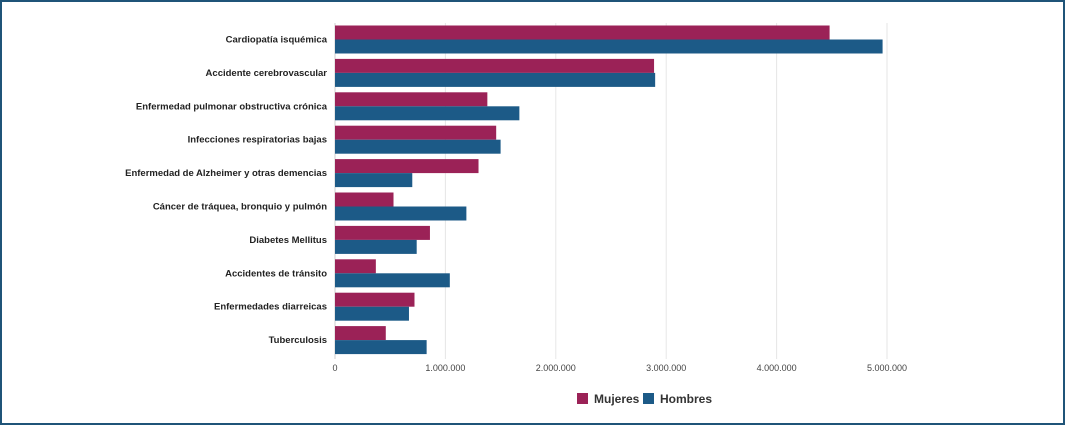 Image resolution: width=1065 pixels, height=427 pixels. What do you see at coordinates (257, 140) in the screenshot?
I see `category-label: Infecciones respiratorias bajas` at bounding box center [257, 140].